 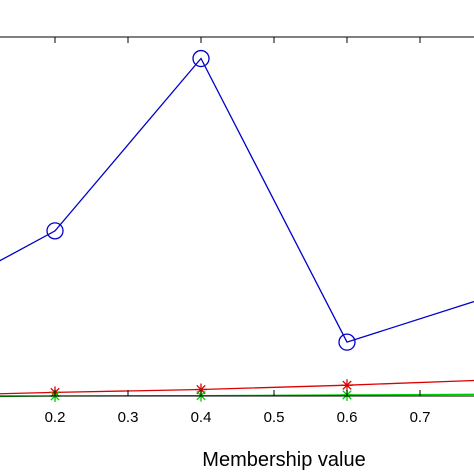 I want to click on x-tick-label-6: 0.7, so click(x=420, y=417).